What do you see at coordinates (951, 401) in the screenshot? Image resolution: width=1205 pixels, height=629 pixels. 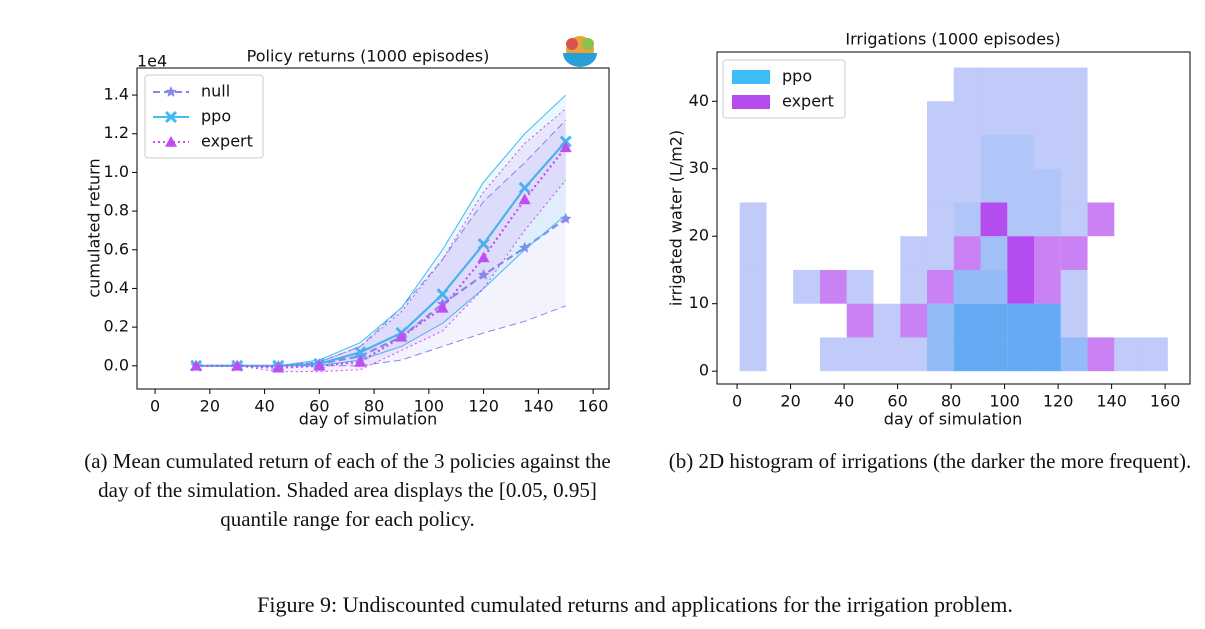 I see `x-tick-label: 80` at bounding box center [951, 401].